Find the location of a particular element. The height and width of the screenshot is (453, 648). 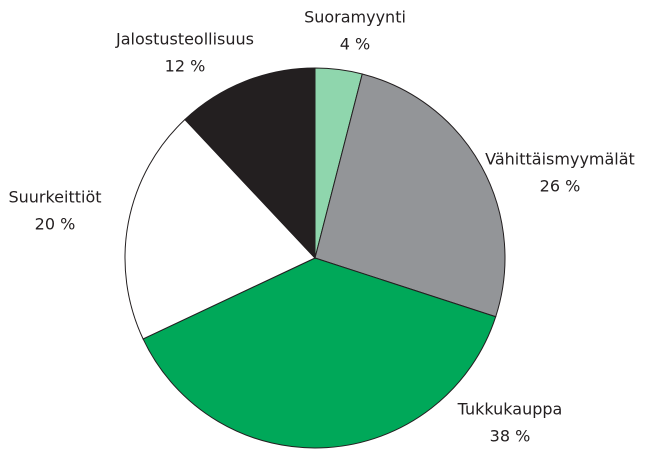

slice-label: Suoramyynti is located at coordinates (355, 17).